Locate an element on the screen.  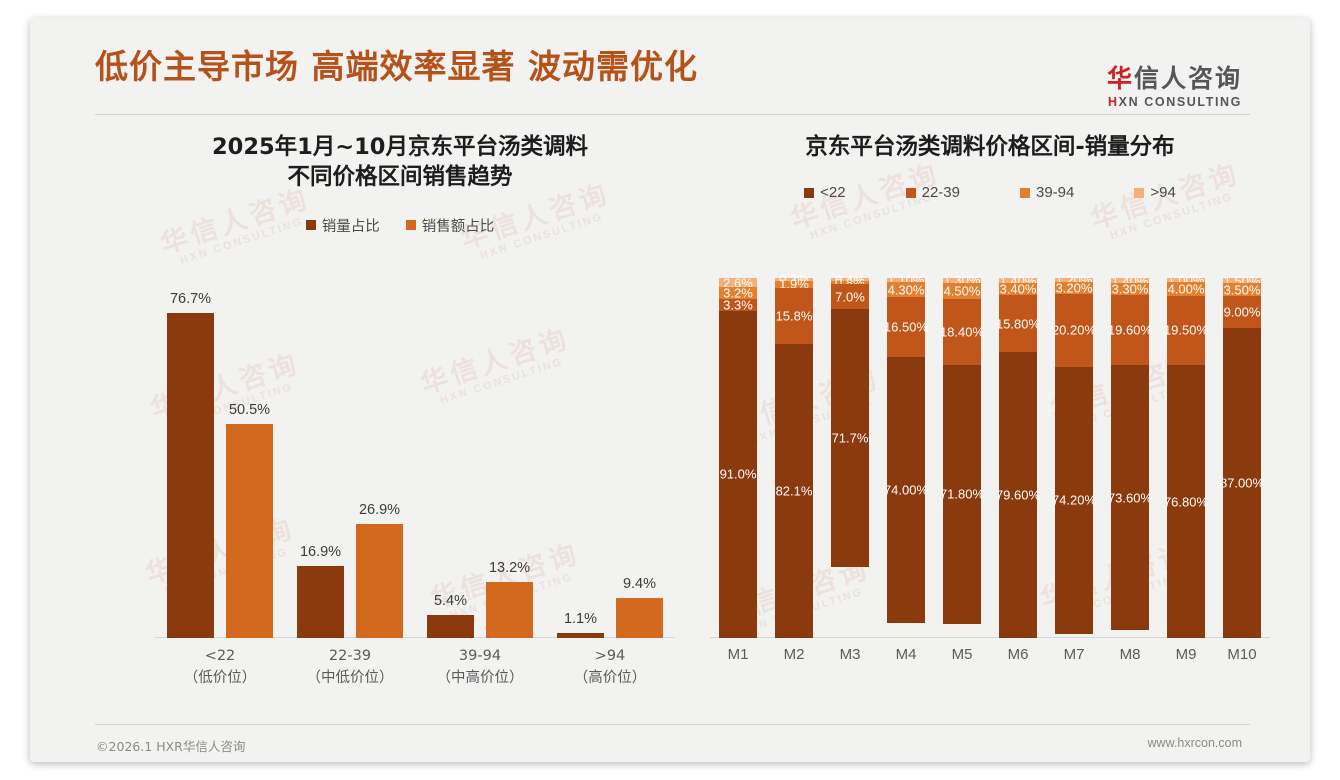
stacked-bar: 1.50% 3.50% 9.00% 87.00% is located at coordinates (1242, 456).